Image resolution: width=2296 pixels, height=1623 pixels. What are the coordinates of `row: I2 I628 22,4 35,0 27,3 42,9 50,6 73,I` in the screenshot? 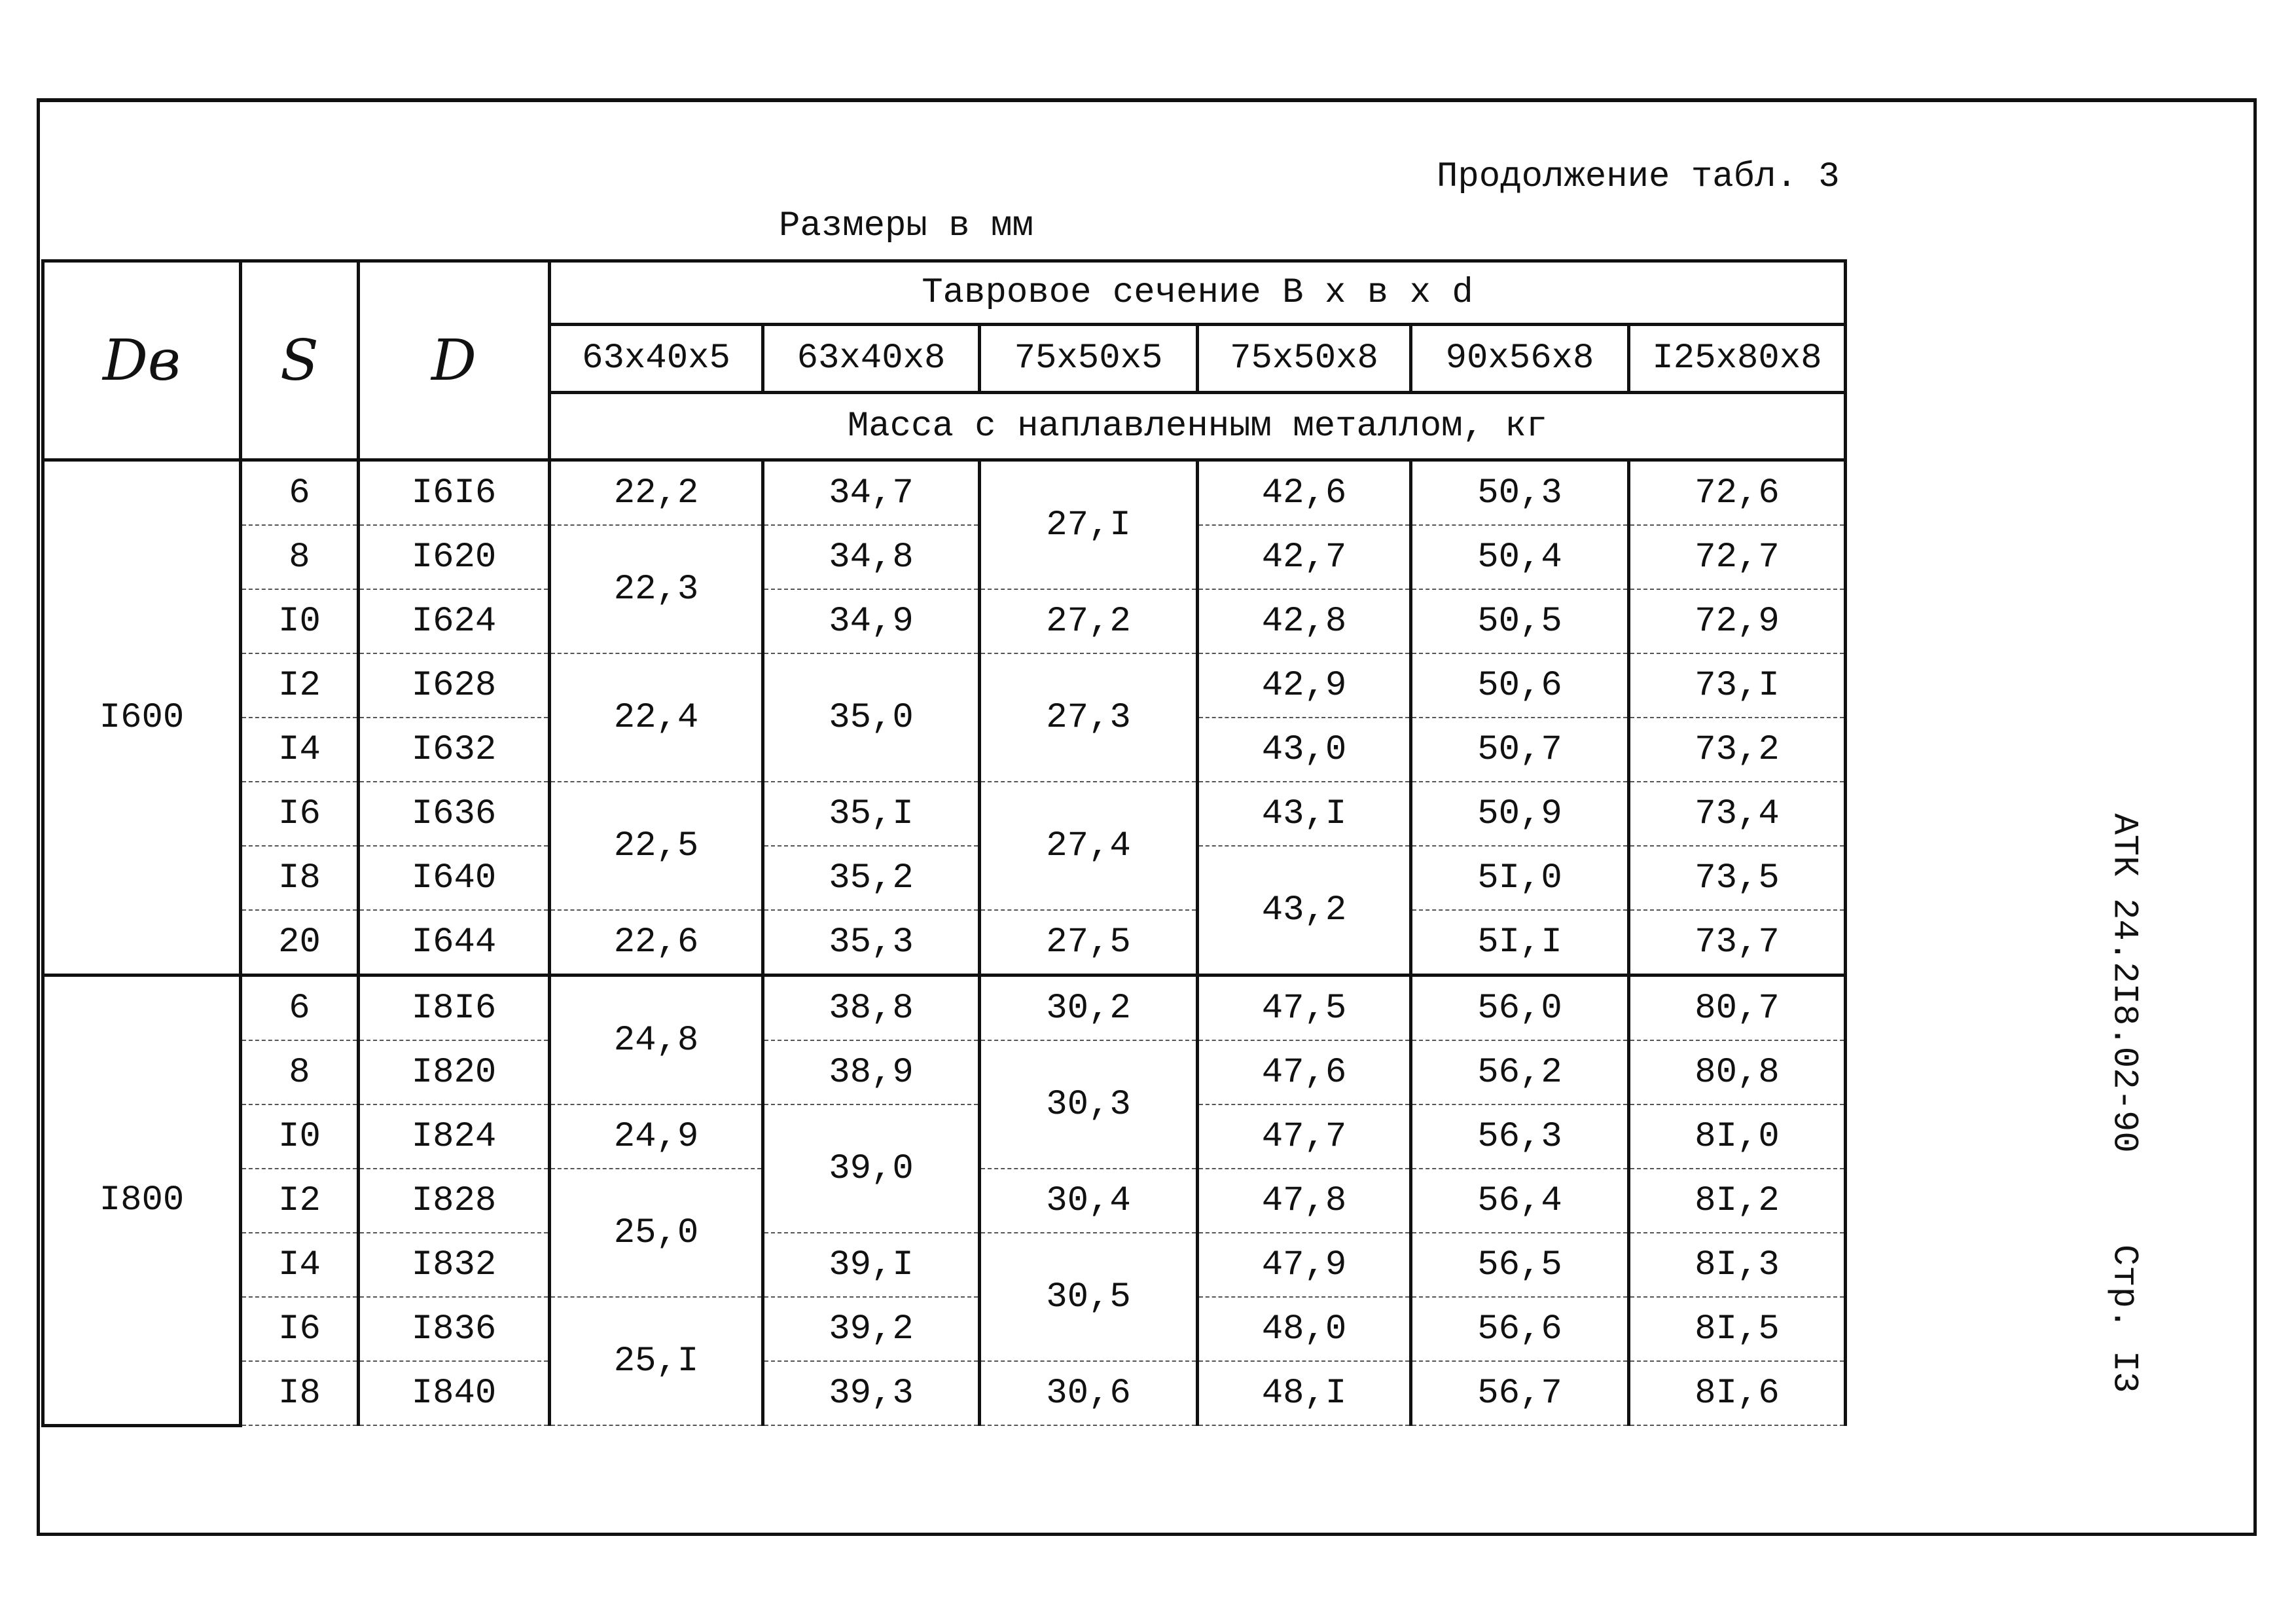 It's located at (945, 717).